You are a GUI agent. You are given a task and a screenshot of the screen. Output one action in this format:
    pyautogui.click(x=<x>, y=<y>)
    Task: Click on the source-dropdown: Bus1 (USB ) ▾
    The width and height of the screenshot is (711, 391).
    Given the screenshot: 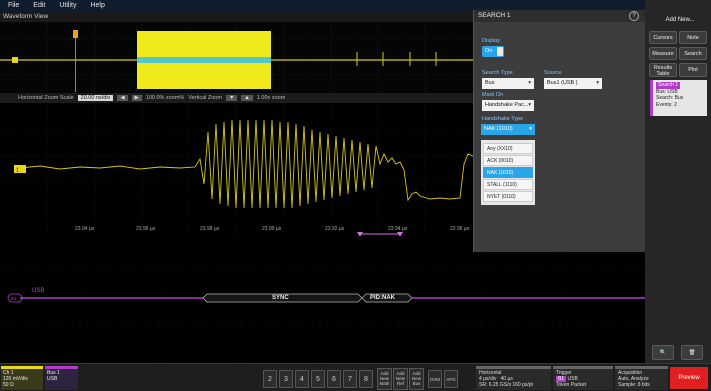 What is the action you would take?
    pyautogui.click(x=573, y=83)
    